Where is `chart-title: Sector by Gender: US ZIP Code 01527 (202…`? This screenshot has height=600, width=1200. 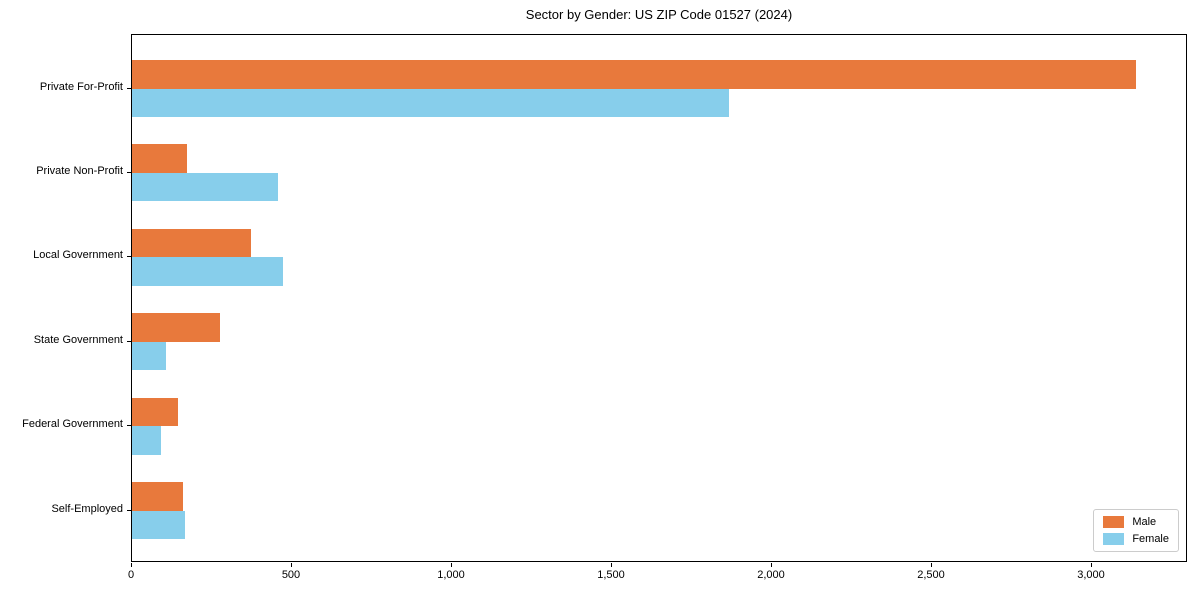
chart-title: Sector by Gender: US ZIP Code 01527 (202… is located at coordinates (659, 14).